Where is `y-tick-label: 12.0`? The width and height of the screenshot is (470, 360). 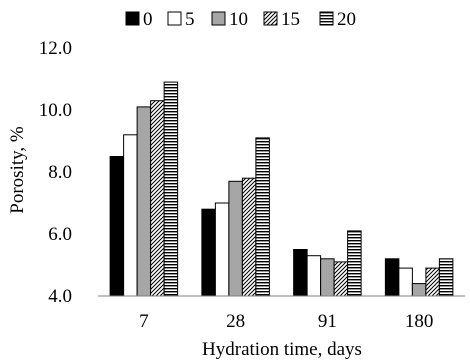 y-tick-label: 12.0 is located at coordinates (55, 48).